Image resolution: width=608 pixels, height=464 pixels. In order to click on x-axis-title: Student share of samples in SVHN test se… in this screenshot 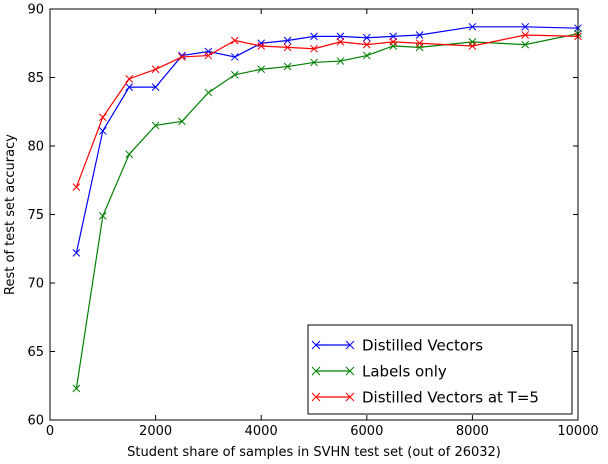, I will do `click(314, 452)`.